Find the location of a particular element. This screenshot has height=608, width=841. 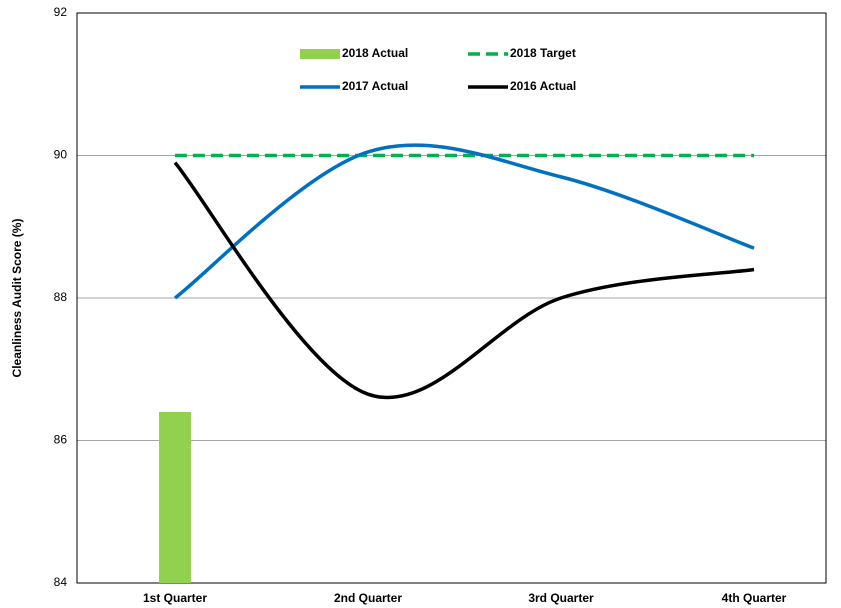

legend-swatch is located at coordinates (320, 54).